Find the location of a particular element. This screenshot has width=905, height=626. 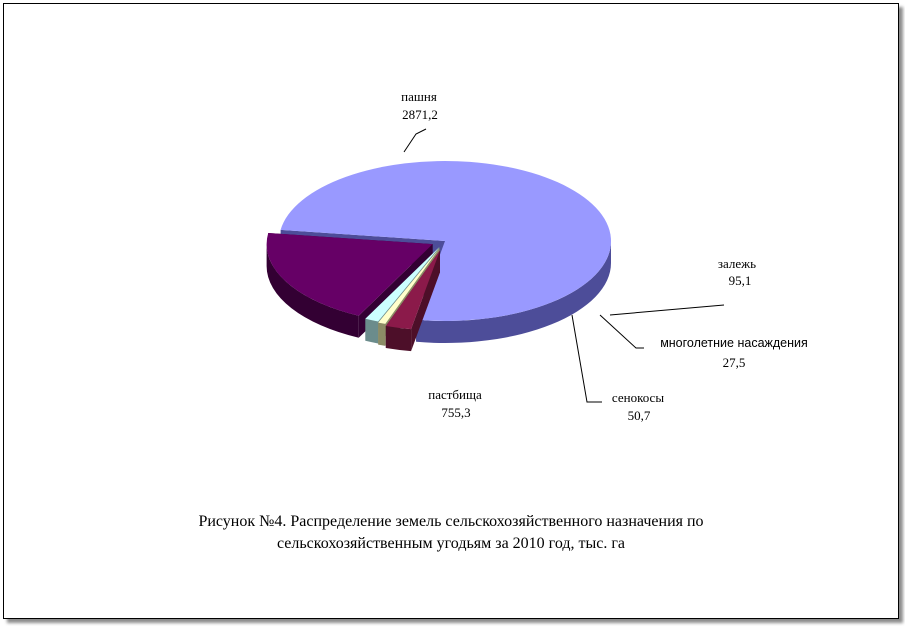

leader-line-senokosy is located at coordinates (586, 358).